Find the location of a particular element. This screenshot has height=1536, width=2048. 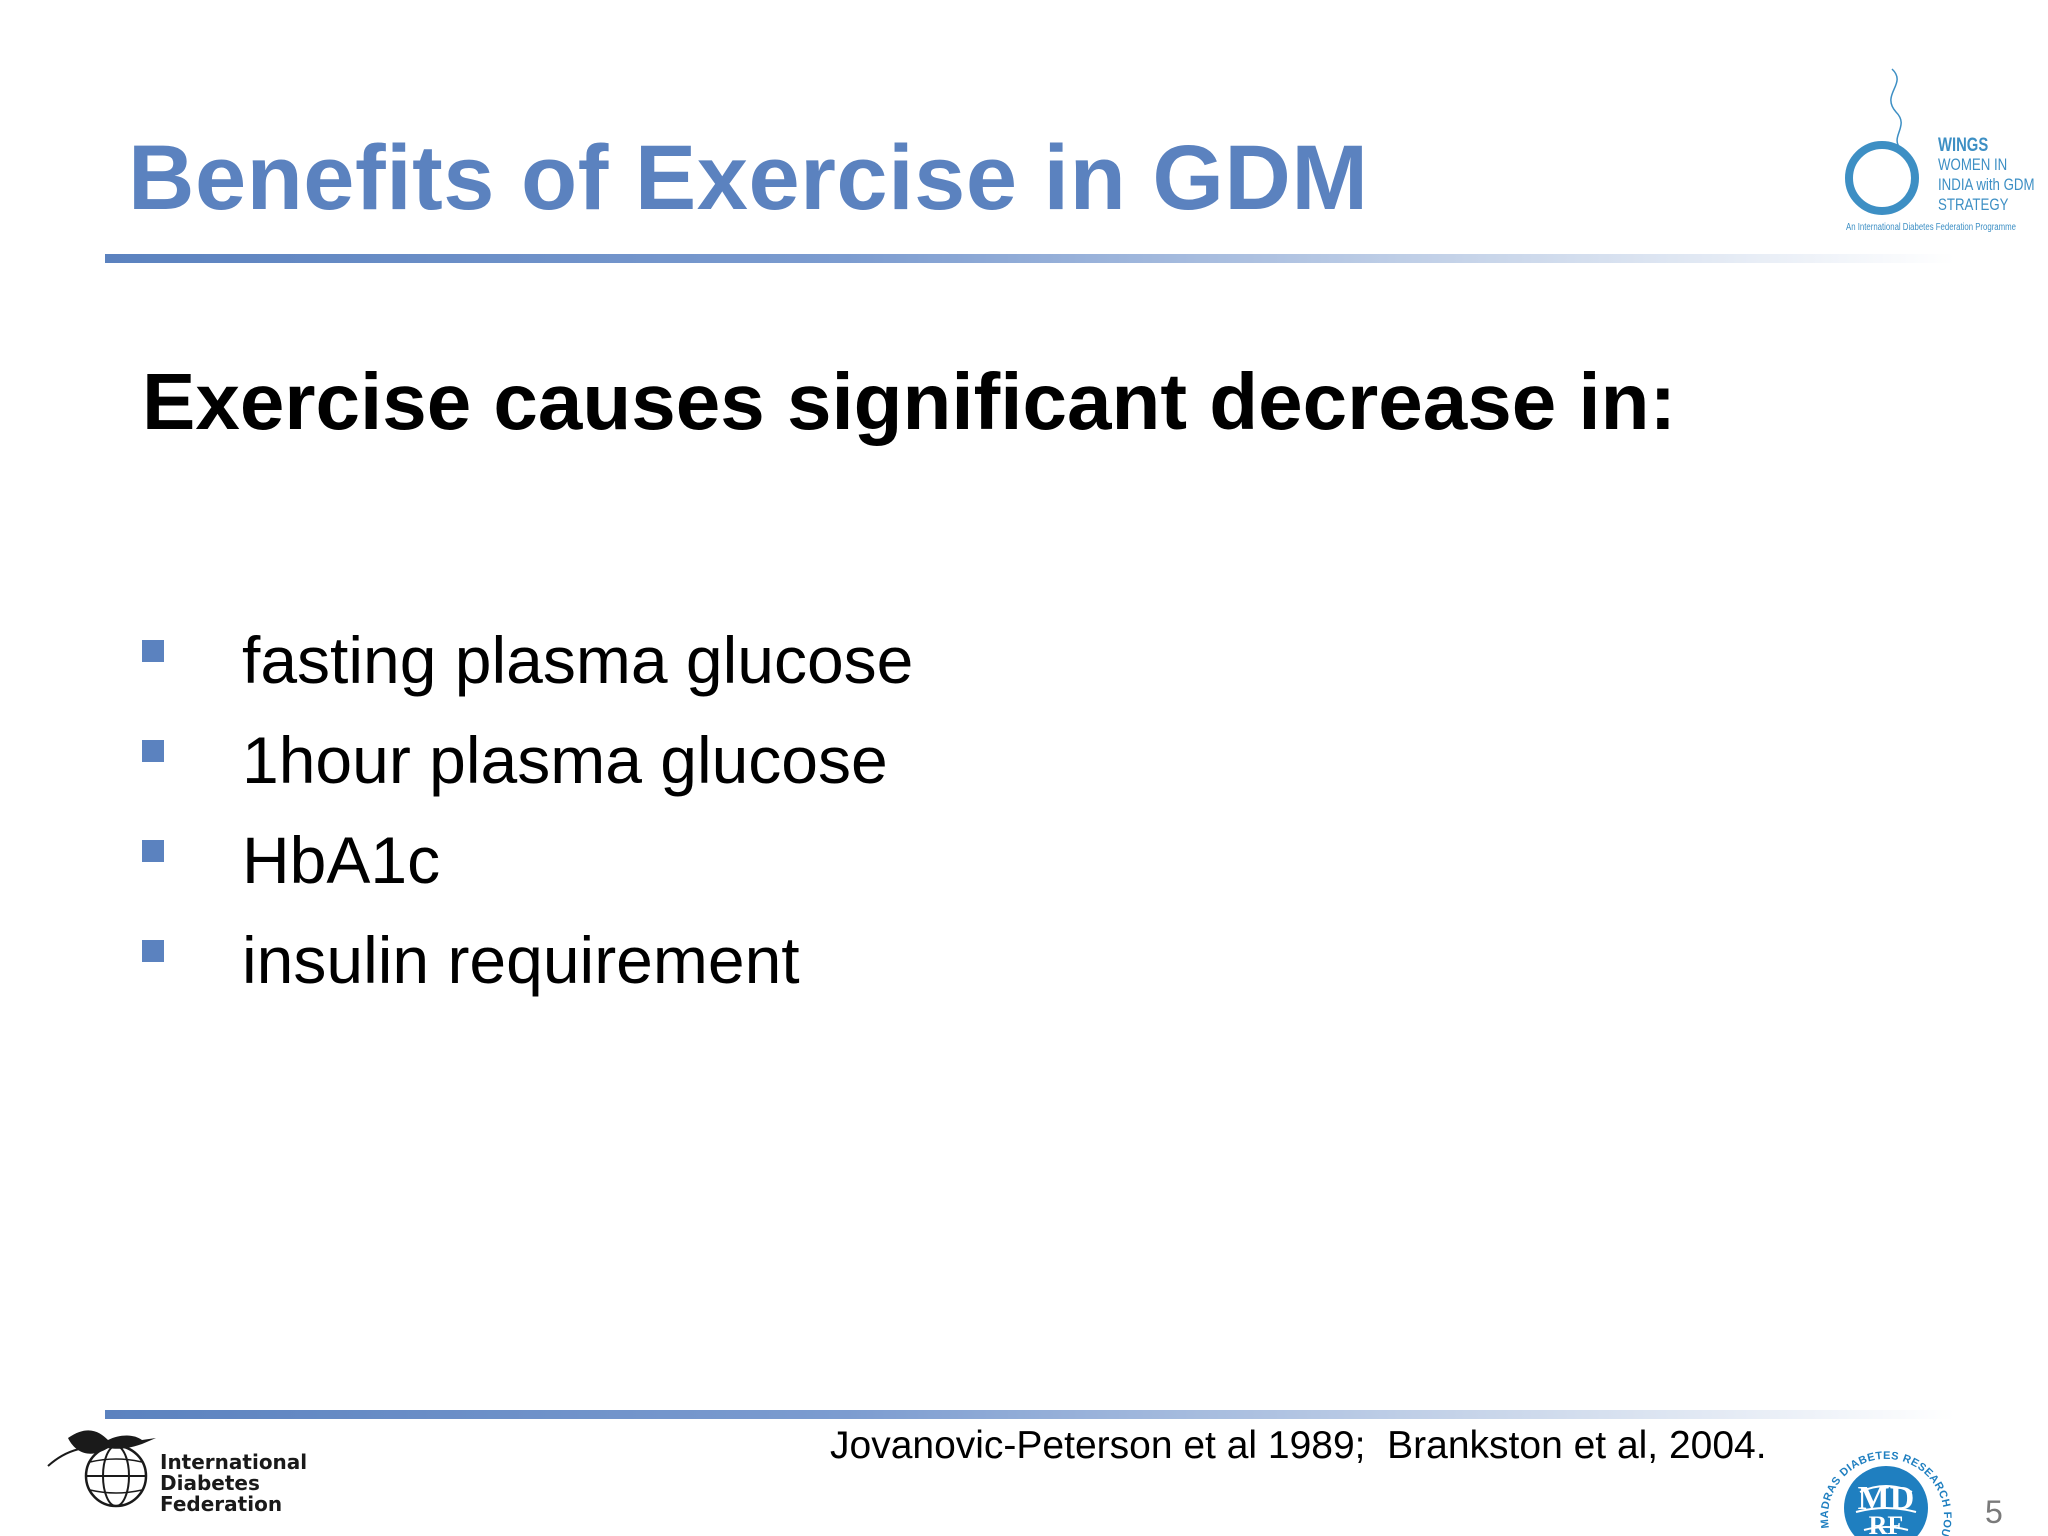

wings-line: WINGS is located at coordinates (1963, 145).